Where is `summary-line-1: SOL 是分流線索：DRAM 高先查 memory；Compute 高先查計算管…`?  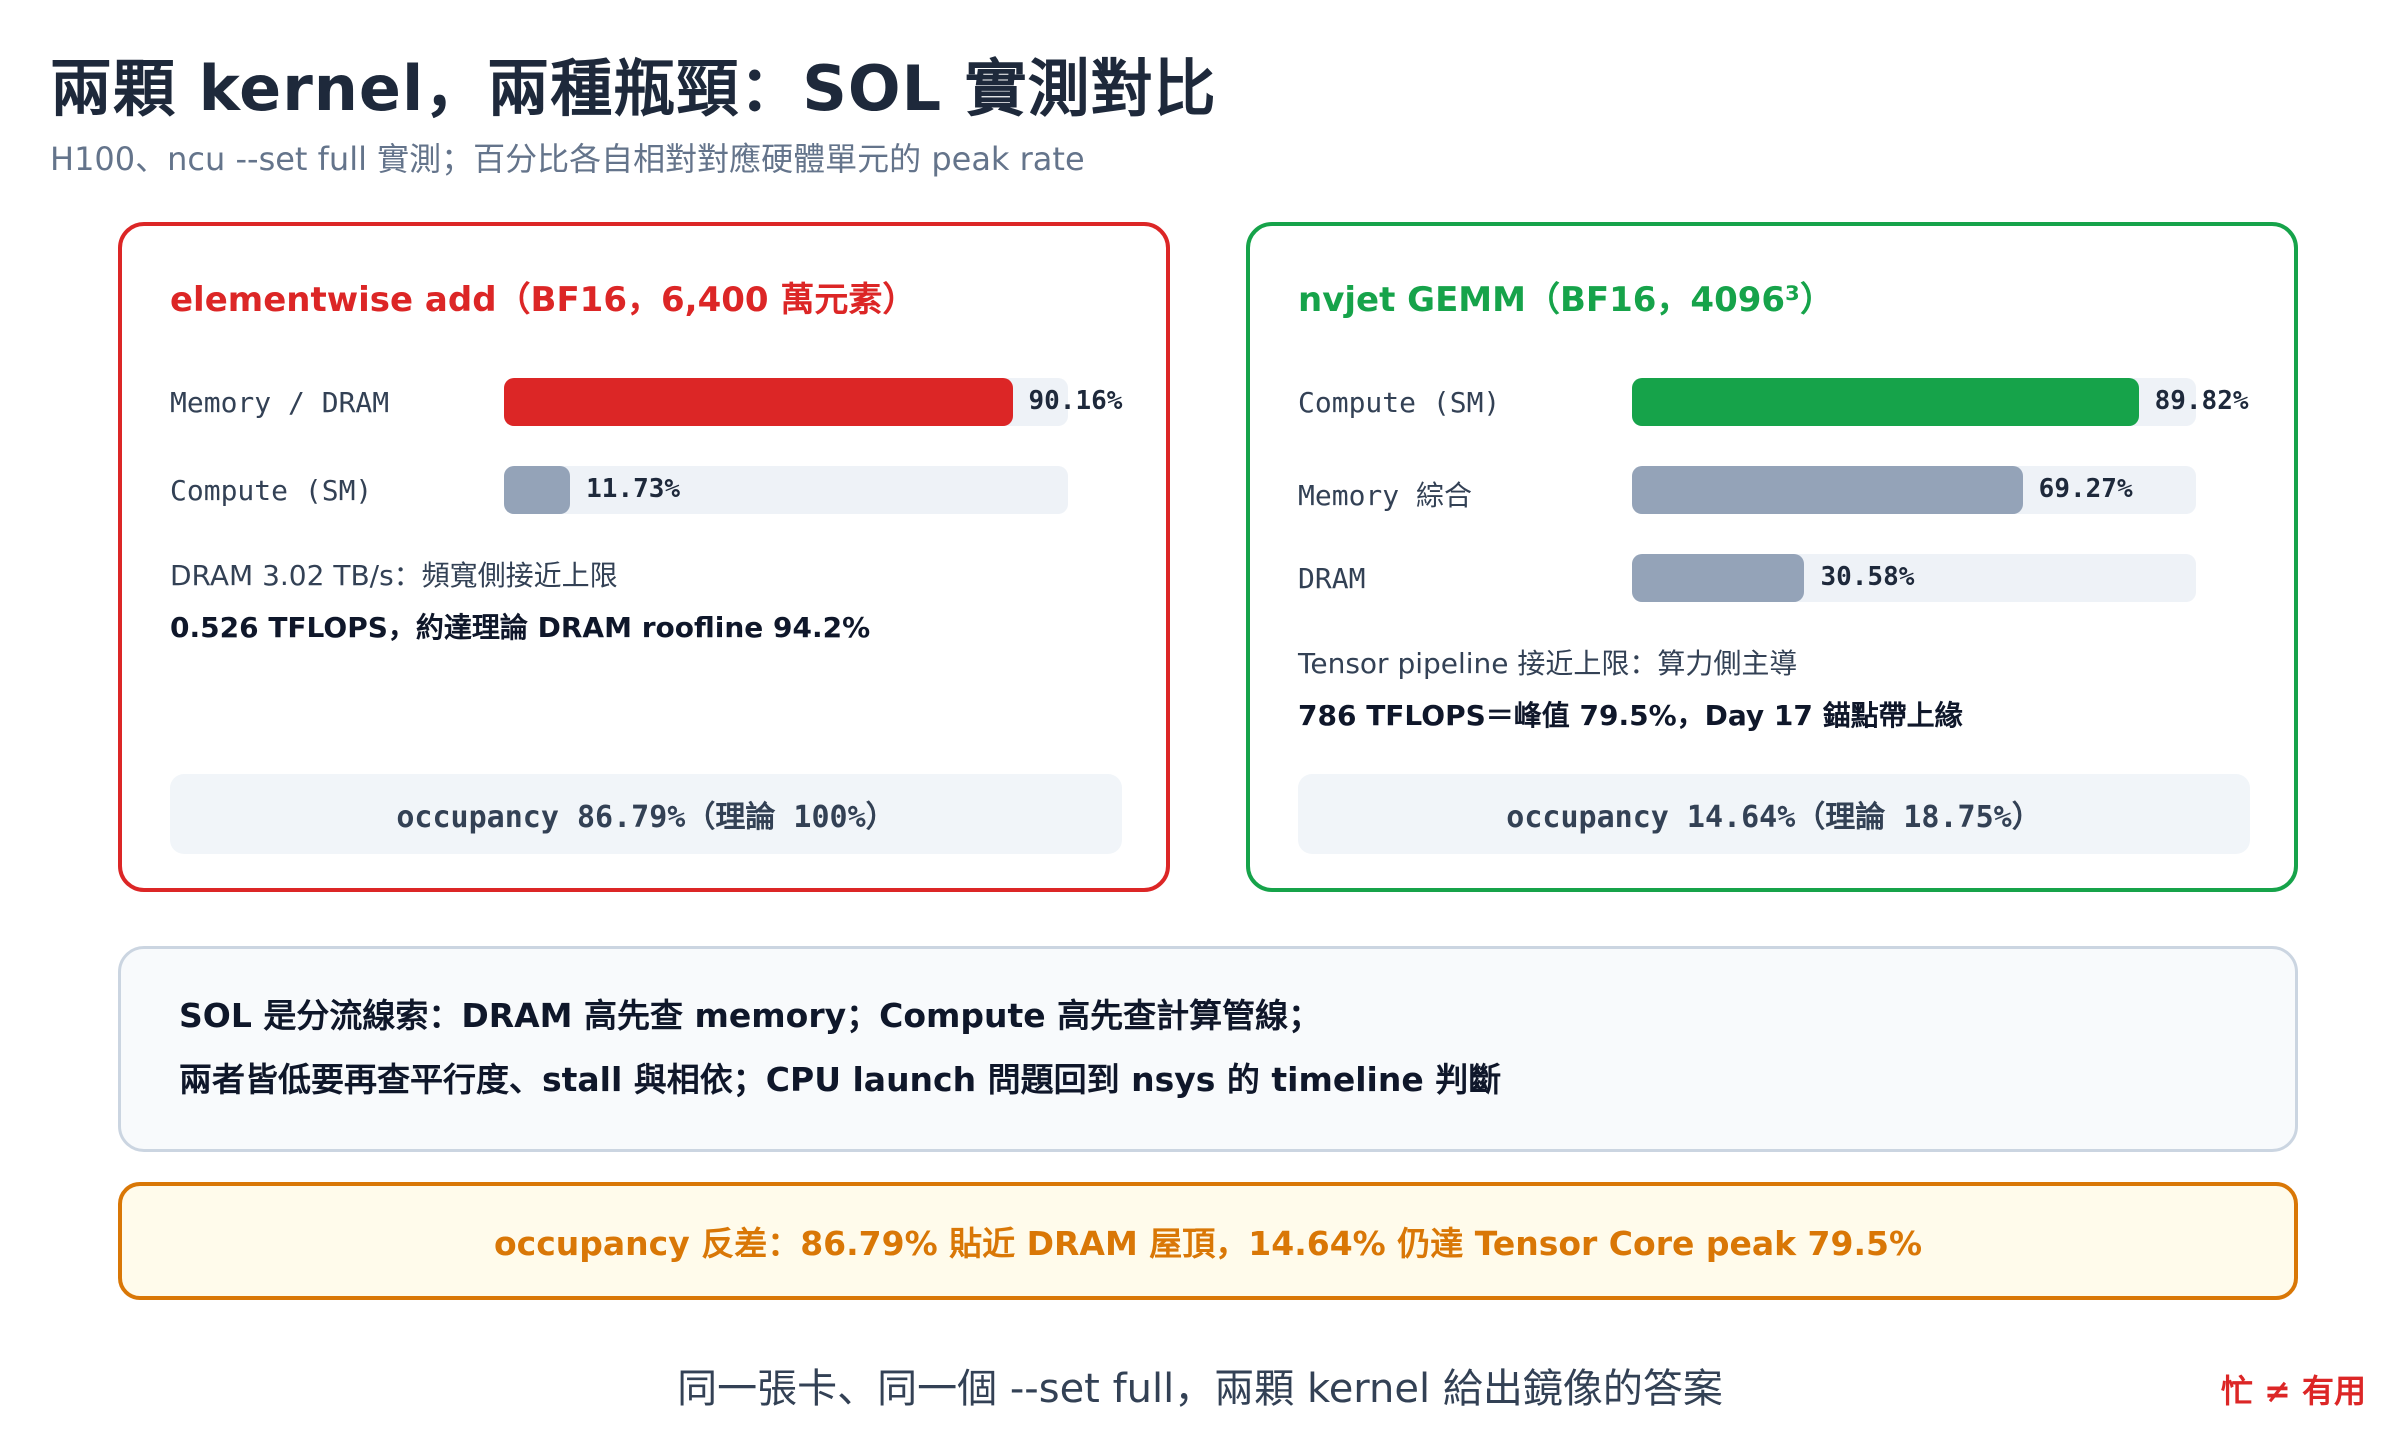
summary-line-1: SOL 是分流線索：DRAM 高先查 memory；Compute 高先查計算管… is located at coordinates (750, 1015).